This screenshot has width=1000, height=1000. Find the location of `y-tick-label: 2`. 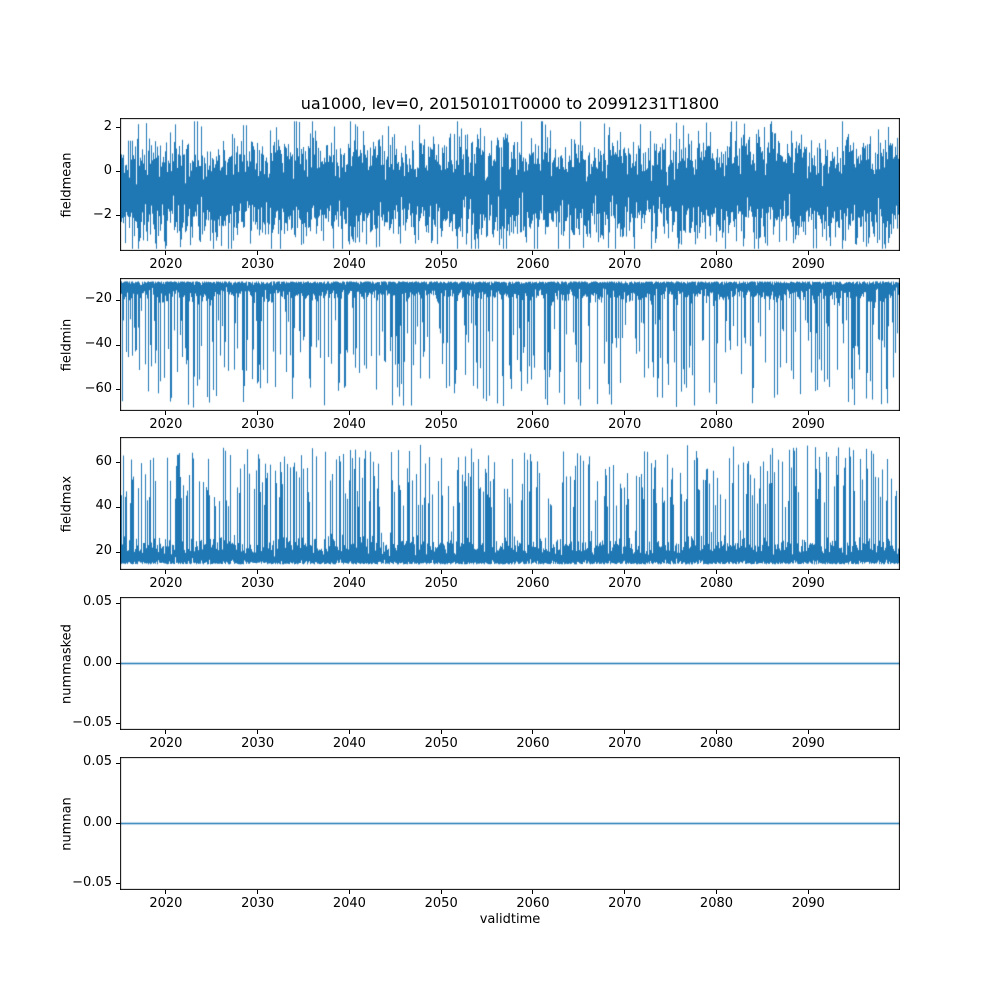

y-tick-label: 2 is located at coordinates (107, 126).